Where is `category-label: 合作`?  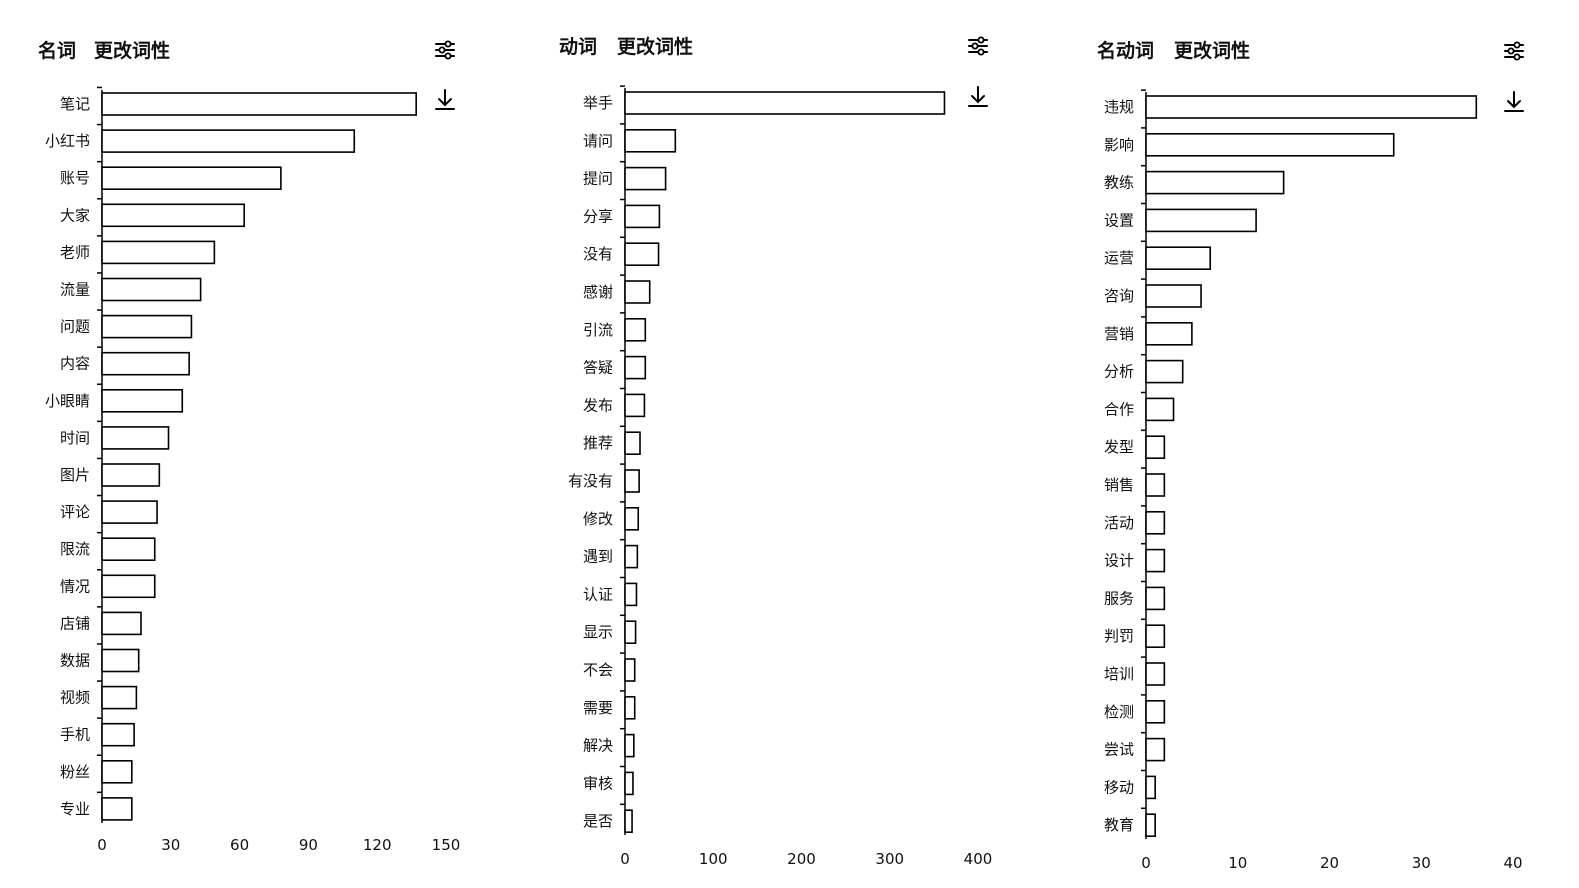 category-label: 合作 is located at coordinates (1119, 409).